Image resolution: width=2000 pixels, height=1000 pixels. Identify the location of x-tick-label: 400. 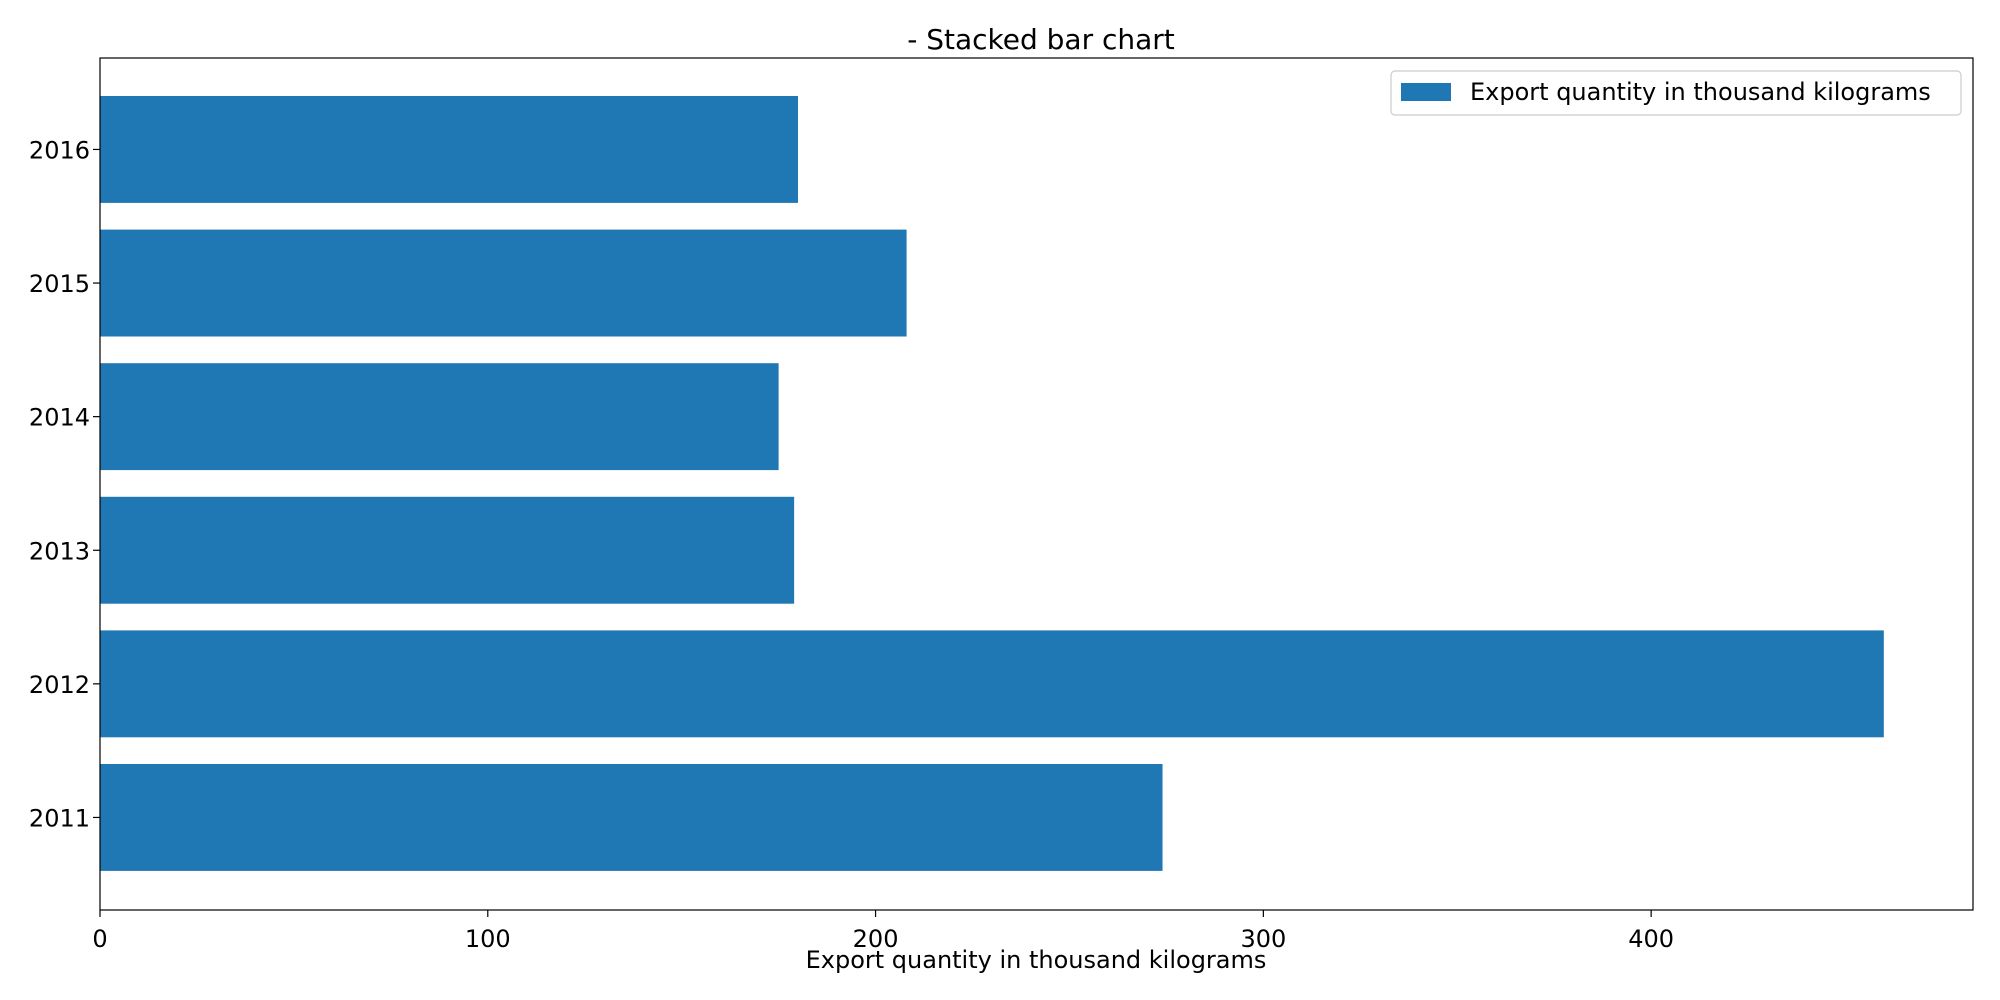
(1651, 939).